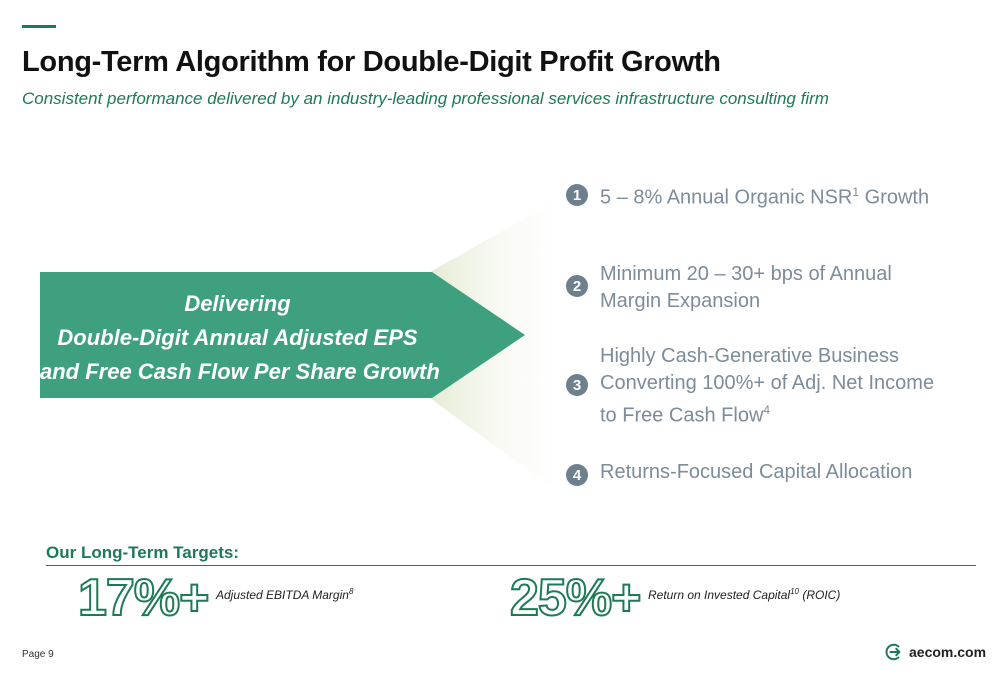 The width and height of the screenshot is (1000, 685). Describe the element at coordinates (237, 303) in the screenshot. I see `arrow-line-1: Delivering` at that location.